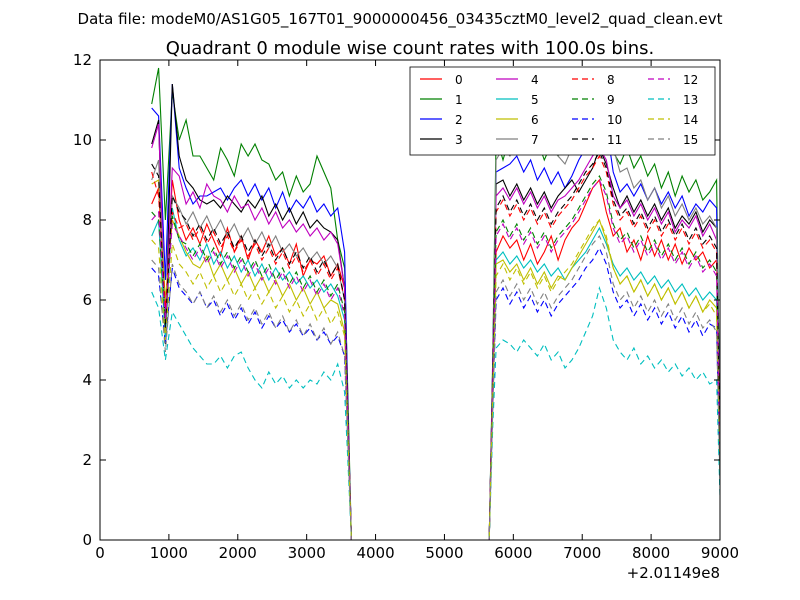 The width and height of the screenshot is (800, 600). Describe the element at coordinates (535, 100) in the screenshot. I see `legend-label-5: 5` at that location.